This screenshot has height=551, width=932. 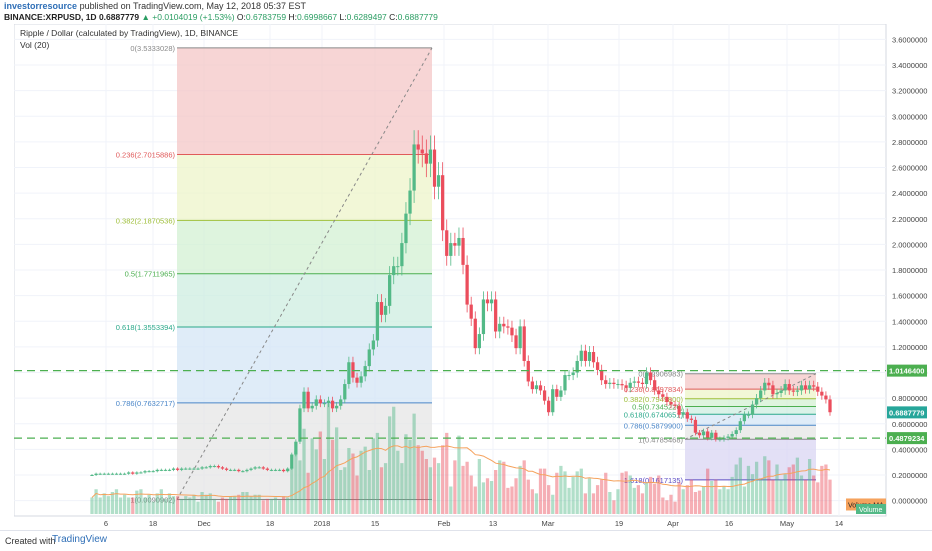 I want to click on y-tick-label: 0.0000000, so click(x=909, y=501).